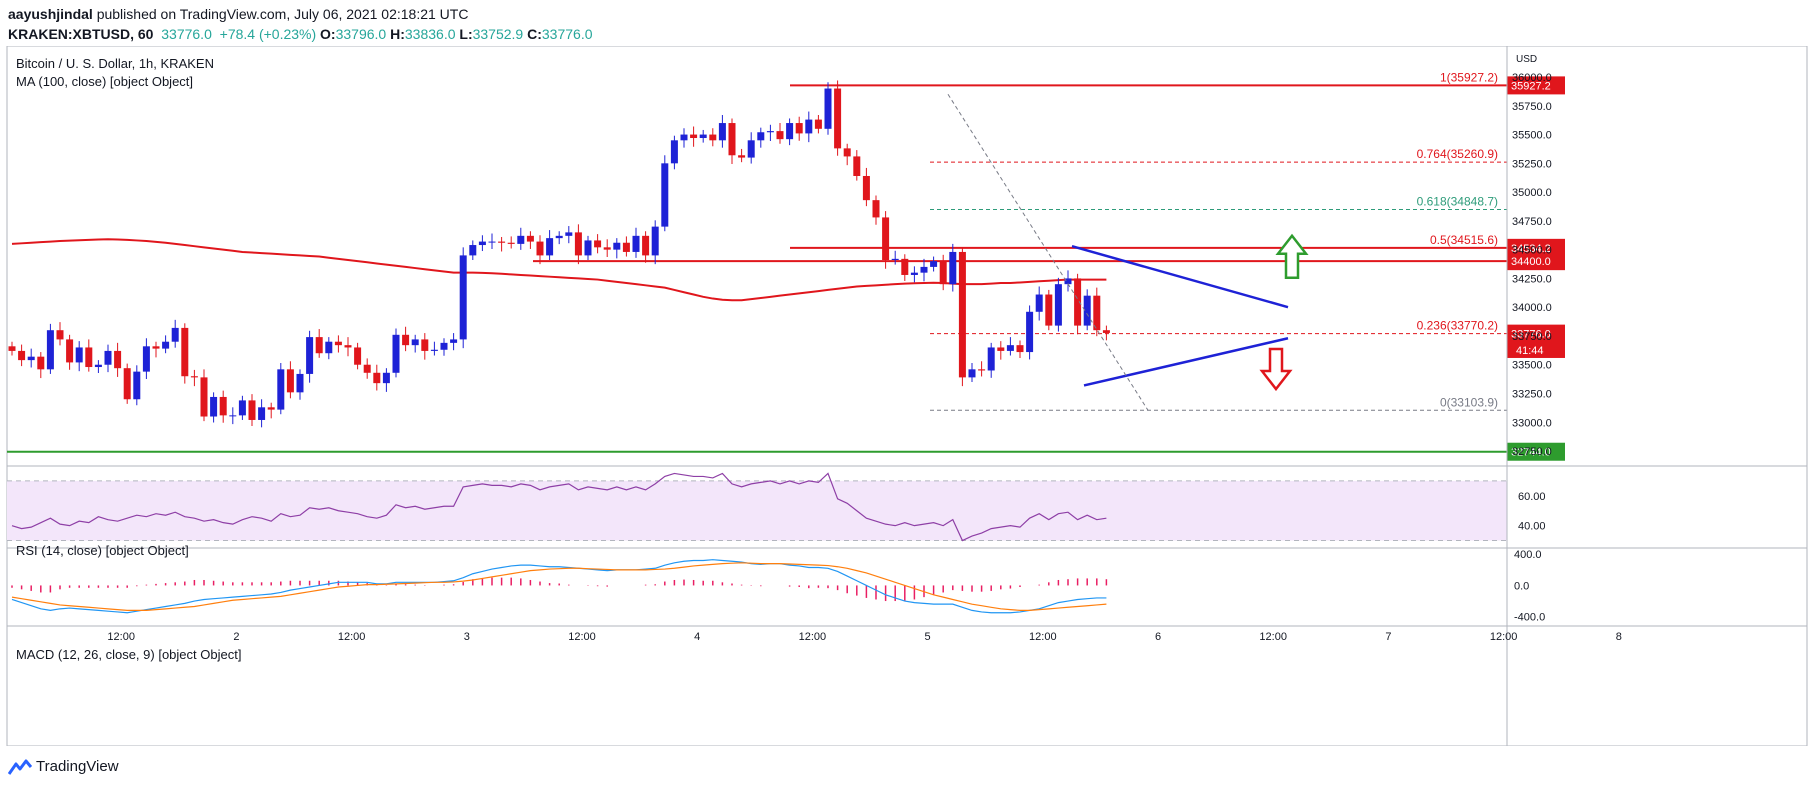  What do you see at coordinates (559, 270) in the screenshot?
I see `ma-100-line` at bounding box center [559, 270].